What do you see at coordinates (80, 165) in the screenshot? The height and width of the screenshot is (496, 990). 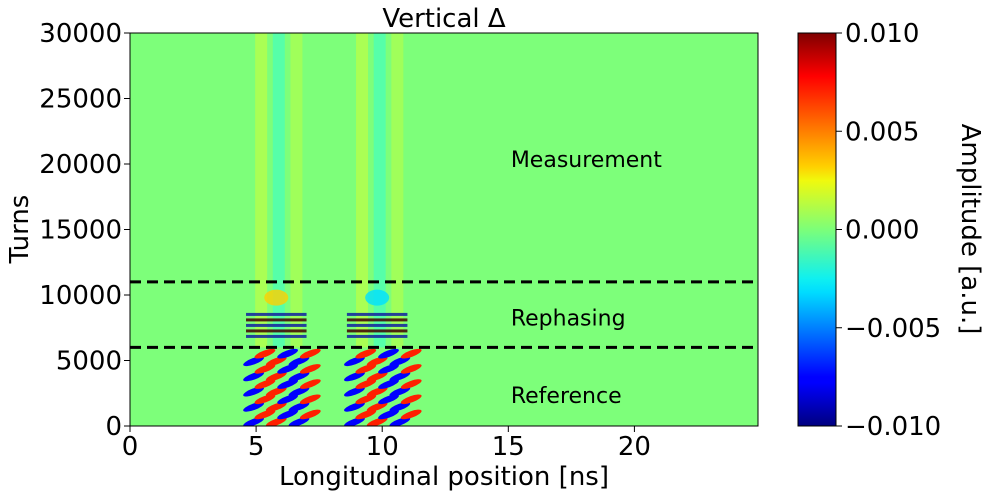 I see `y-tick-label: 20000` at bounding box center [80, 165].